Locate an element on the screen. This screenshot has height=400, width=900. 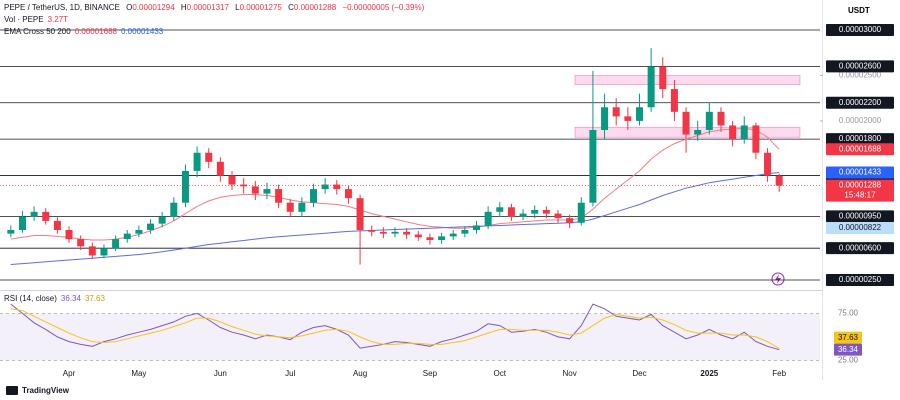
y-tick-label: 0.00002500 is located at coordinates (860, 75).